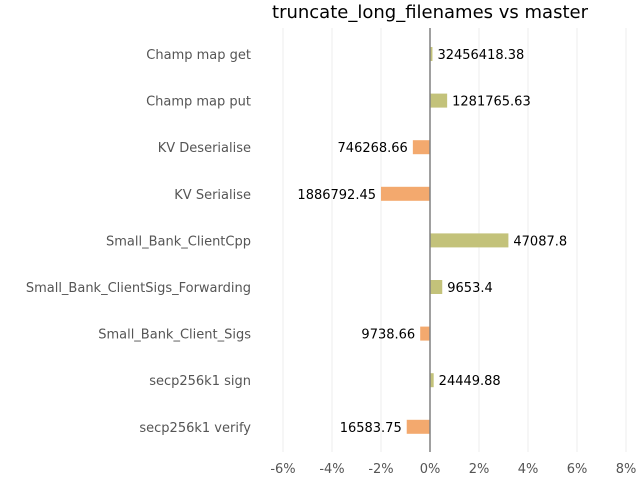  I want to click on category-label: KV Serialise, so click(212, 195).